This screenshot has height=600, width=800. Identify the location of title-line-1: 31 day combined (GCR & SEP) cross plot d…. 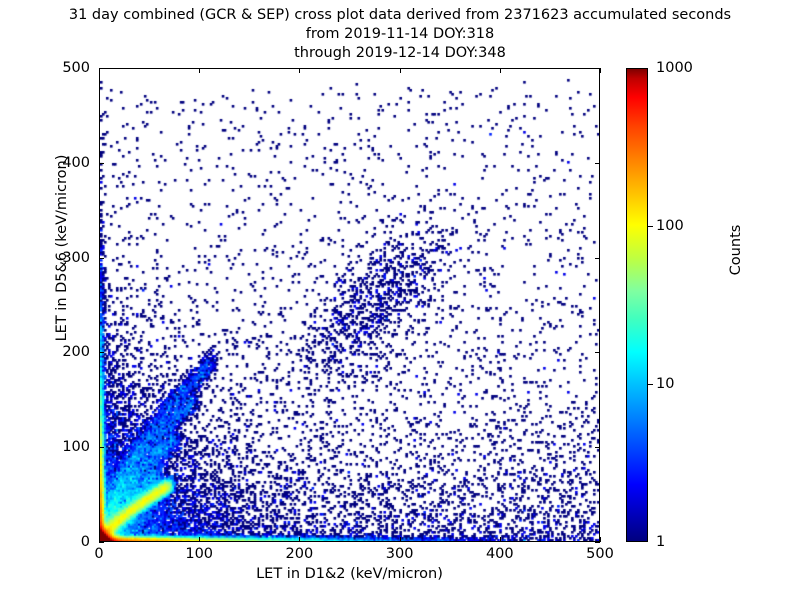
(400, 15).